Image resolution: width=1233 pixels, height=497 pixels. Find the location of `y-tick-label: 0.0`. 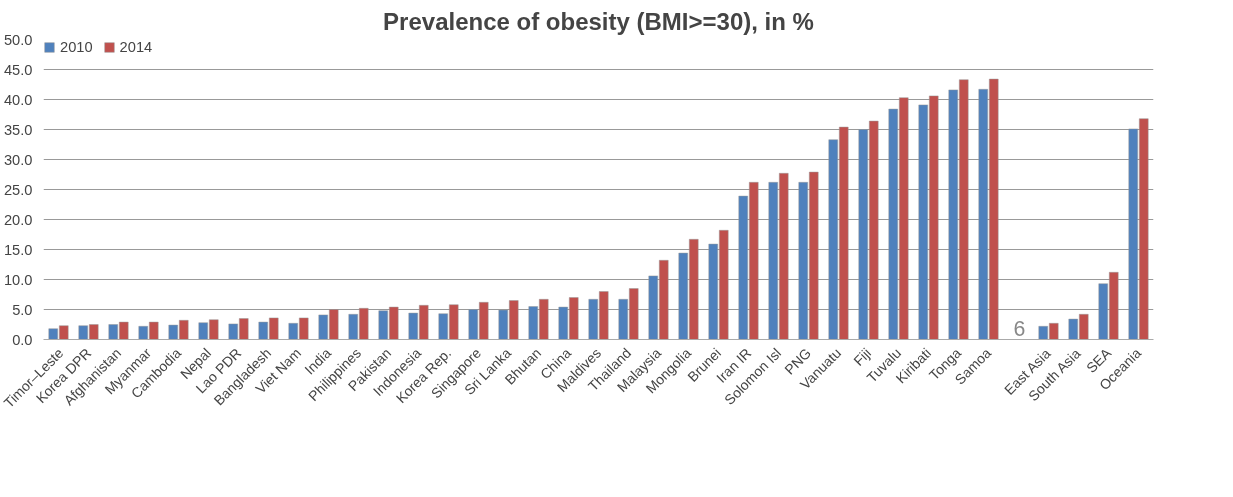

y-tick-label: 0.0 is located at coordinates (22, 339).